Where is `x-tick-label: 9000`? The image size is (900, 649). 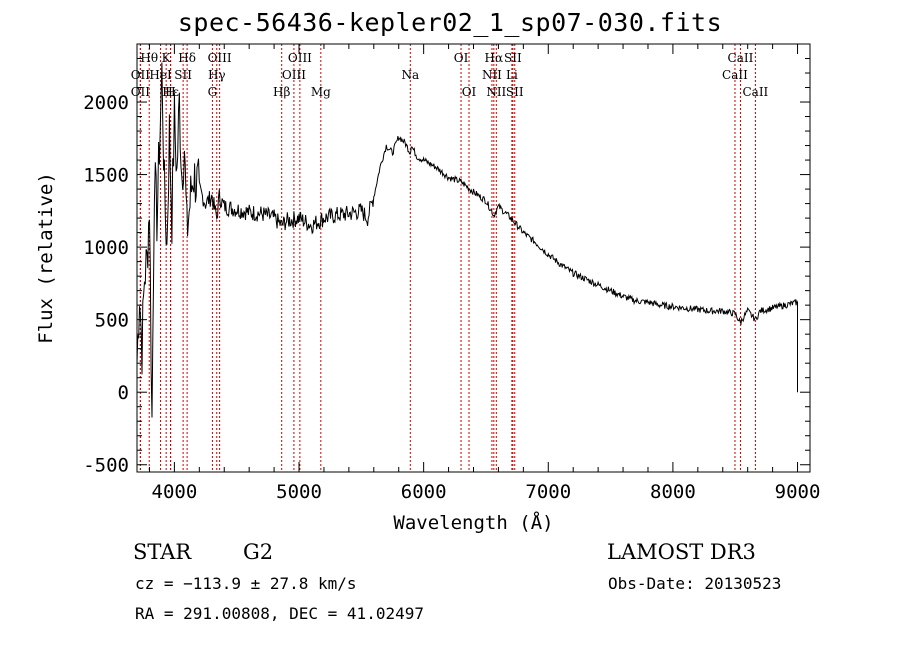
x-tick-label: 9000 is located at coordinates (798, 492).